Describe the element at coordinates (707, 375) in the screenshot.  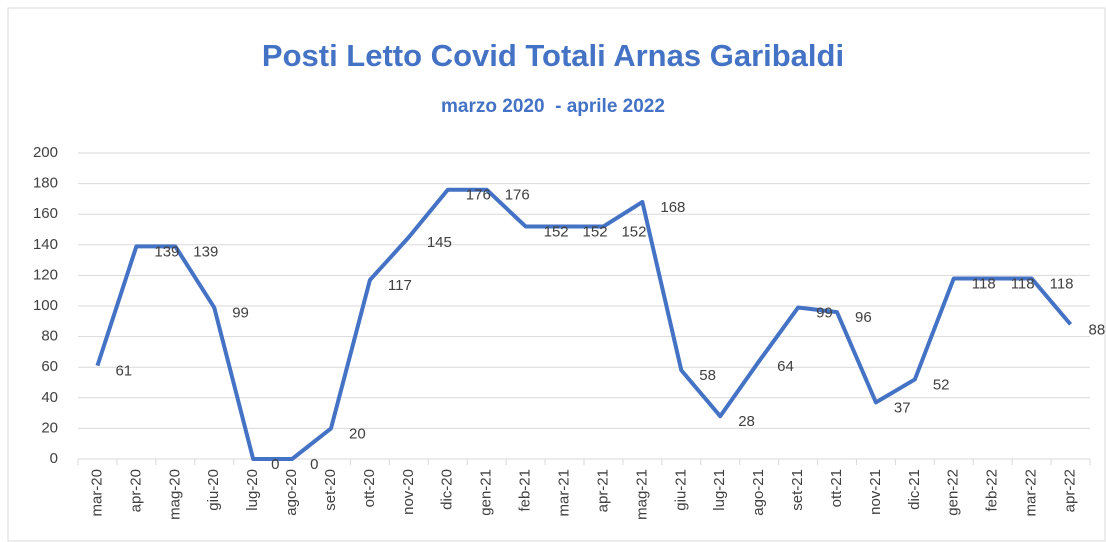
I see `data-label: 58` at that location.